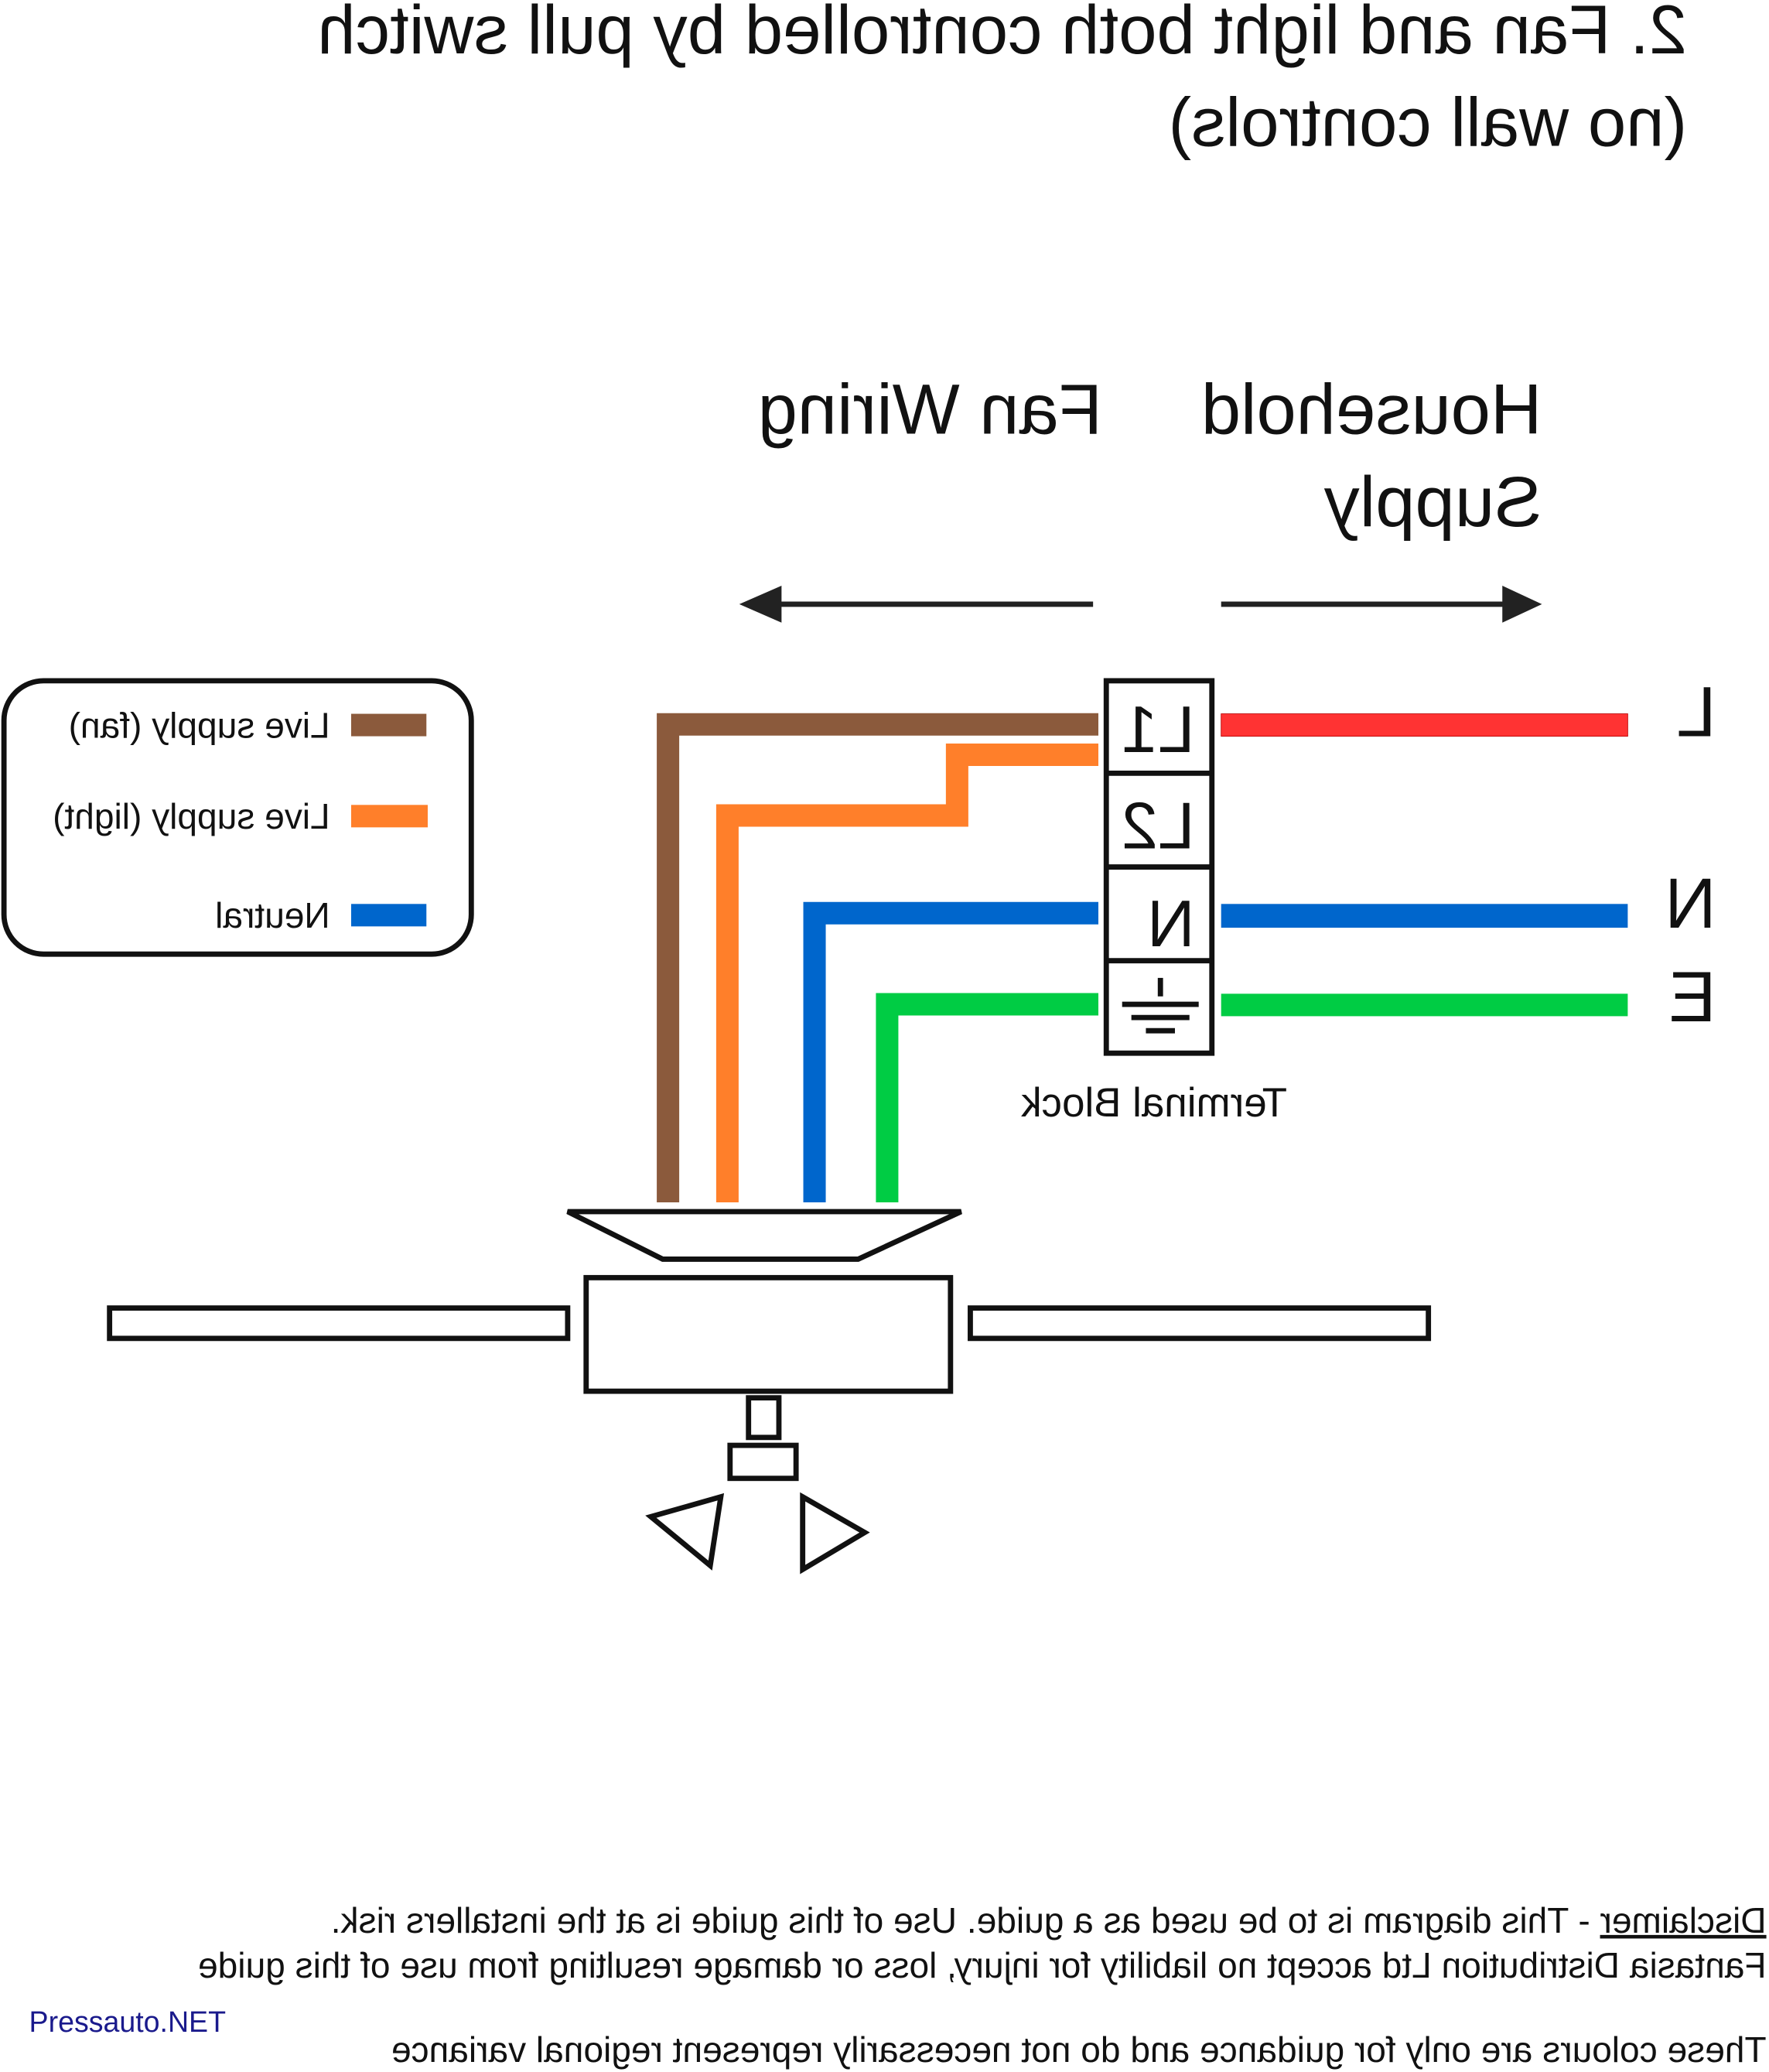 The width and height of the screenshot is (1769, 2072). Describe the element at coordinates (917, 604) in the screenshot. I see `arrow-left-icon` at that location.